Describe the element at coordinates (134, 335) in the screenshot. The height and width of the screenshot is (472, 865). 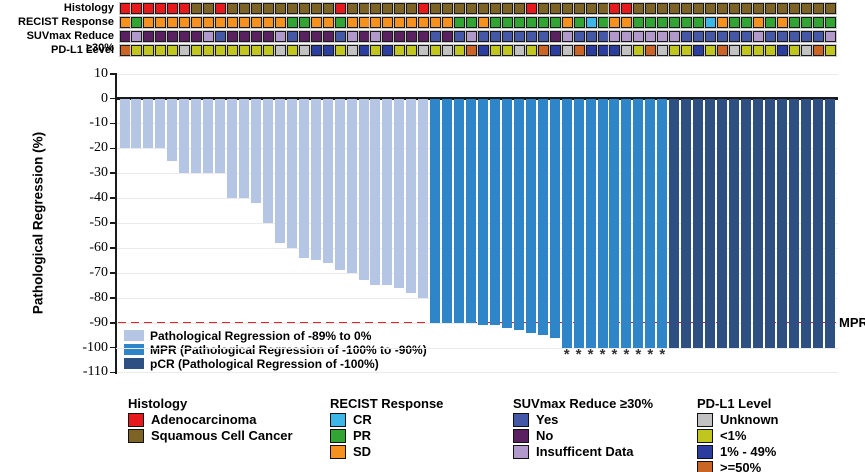
I see `chart-legend-swatch-standard` at that location.